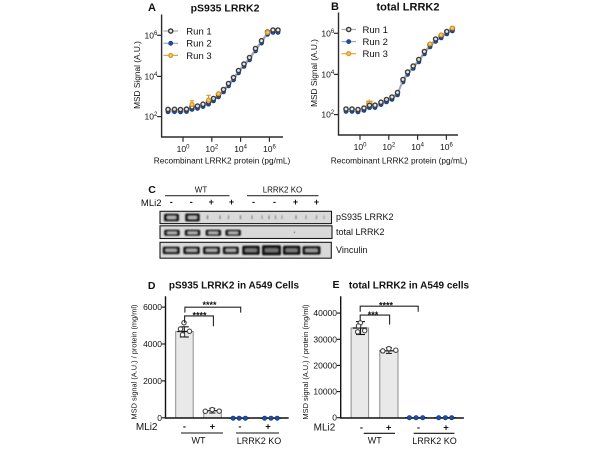 The image size is (600, 452). Describe the element at coordinates (335, 7) in the screenshot. I see `svg-text: B` at that location.